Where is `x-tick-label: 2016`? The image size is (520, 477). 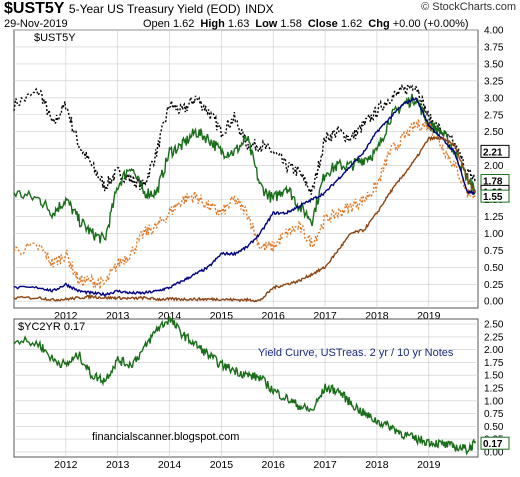 x-tick-label: 2016 is located at coordinates (274, 465).